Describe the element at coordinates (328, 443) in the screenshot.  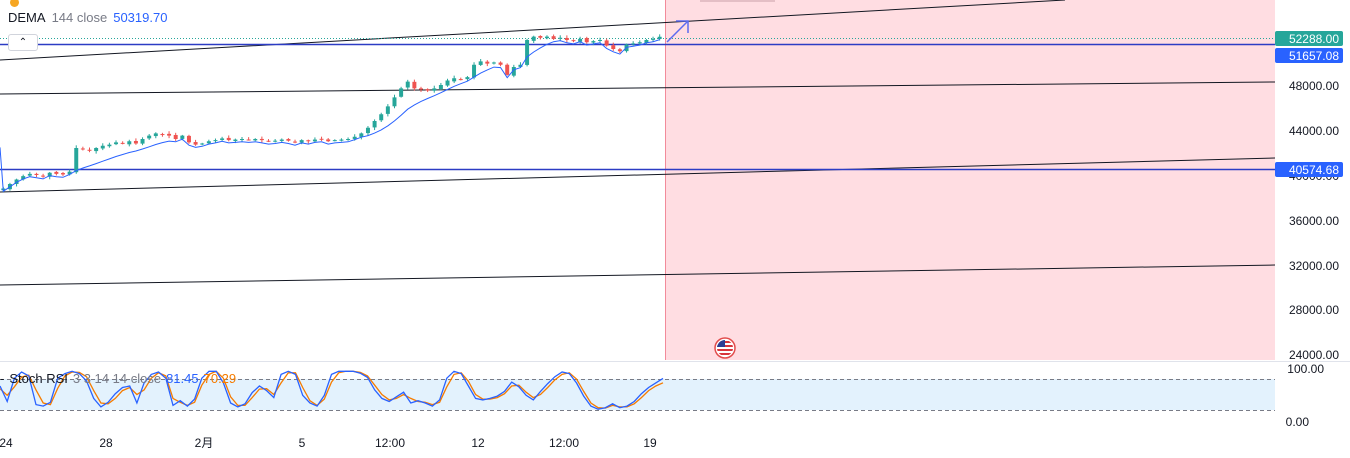
I see `time-axis: 24 28 2月 5 12:00 12 12:00 19` at that location.